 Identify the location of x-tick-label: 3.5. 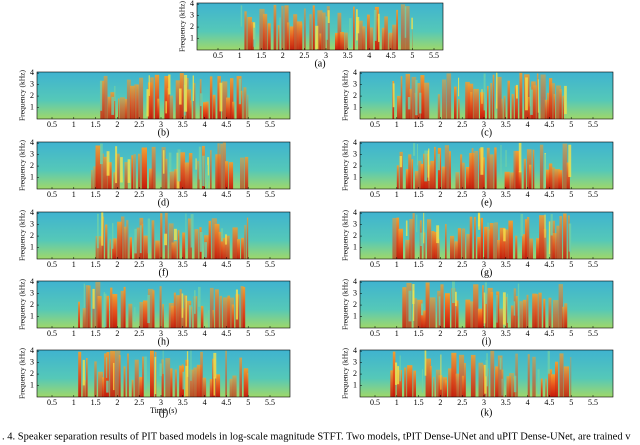
(506, 264).